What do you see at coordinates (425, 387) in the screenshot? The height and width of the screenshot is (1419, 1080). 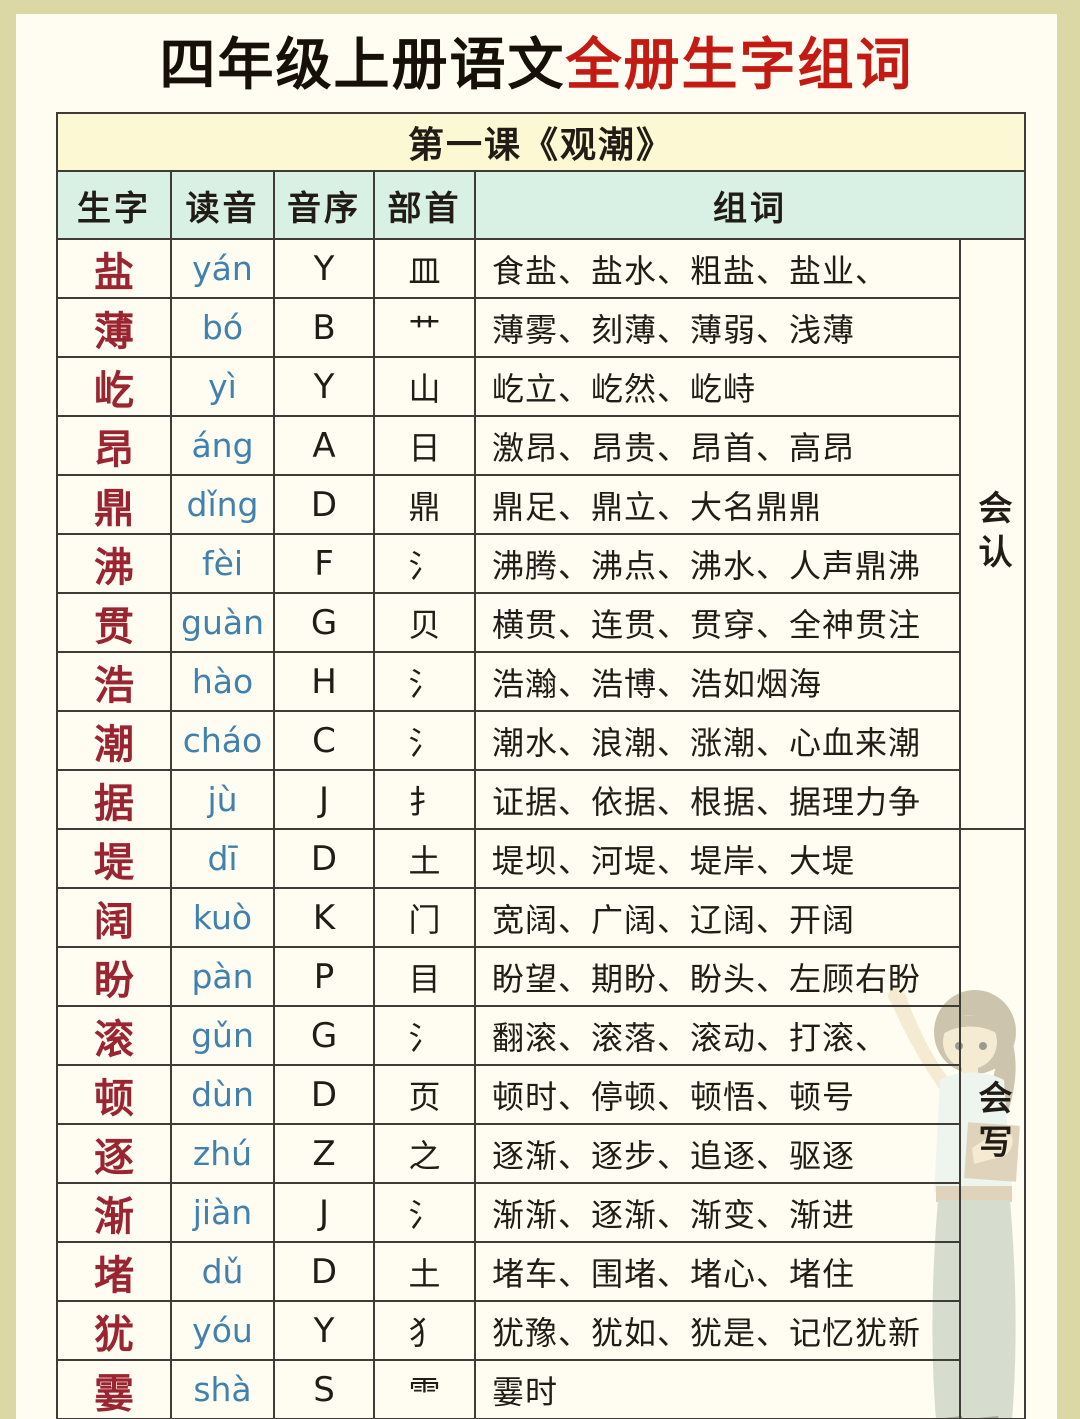 I see `radical-cell: 山` at bounding box center [425, 387].